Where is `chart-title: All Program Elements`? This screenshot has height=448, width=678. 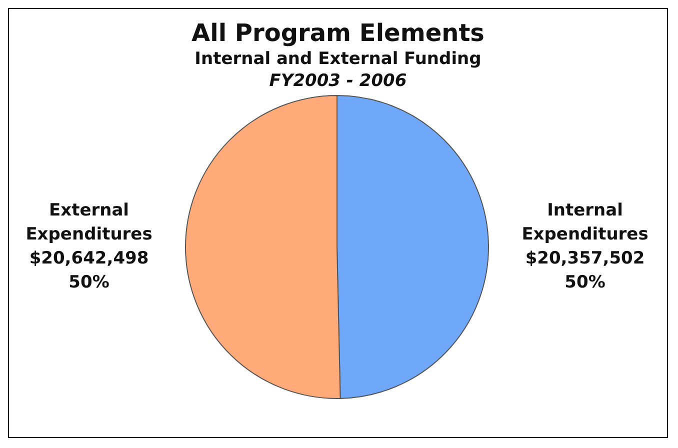 chart-title: All Program Elements is located at coordinates (338, 33).